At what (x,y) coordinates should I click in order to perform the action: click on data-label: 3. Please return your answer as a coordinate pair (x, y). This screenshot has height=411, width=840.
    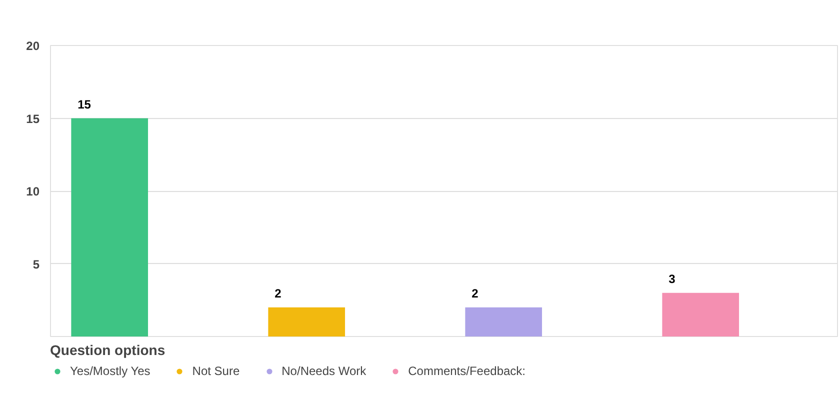
    Looking at the image, I should click on (672, 279).